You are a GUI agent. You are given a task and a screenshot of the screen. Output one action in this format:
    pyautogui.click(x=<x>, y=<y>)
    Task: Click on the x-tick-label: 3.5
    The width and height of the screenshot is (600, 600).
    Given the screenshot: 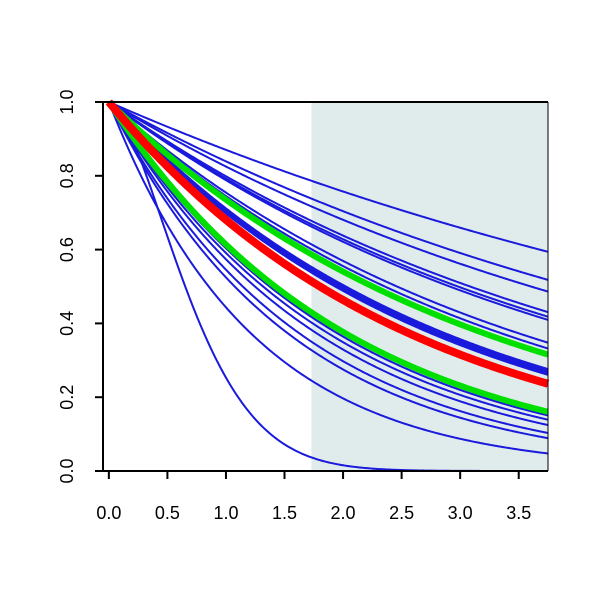 What is the action you would take?
    pyautogui.click(x=518, y=513)
    